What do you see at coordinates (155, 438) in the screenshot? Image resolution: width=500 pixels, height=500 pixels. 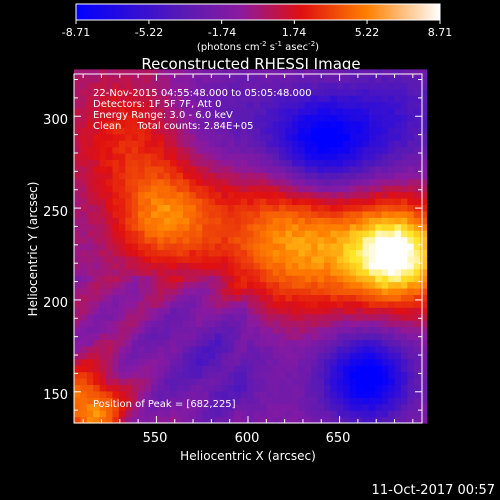 I see `x-tick-label: 550` at bounding box center [155, 438].